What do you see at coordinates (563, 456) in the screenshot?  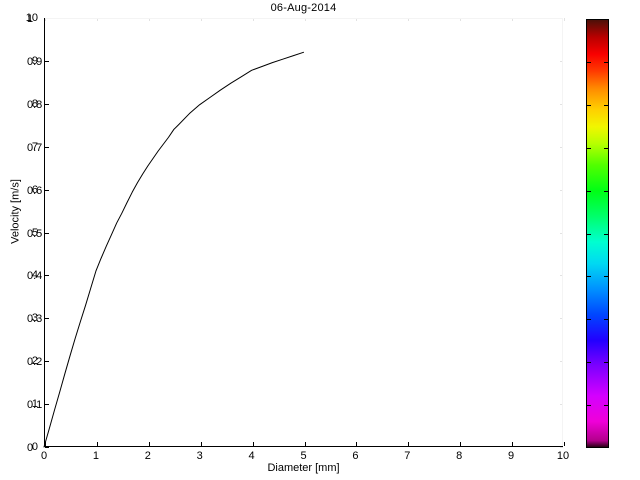 I see `x-tick-label-10: 10` at bounding box center [563, 456].